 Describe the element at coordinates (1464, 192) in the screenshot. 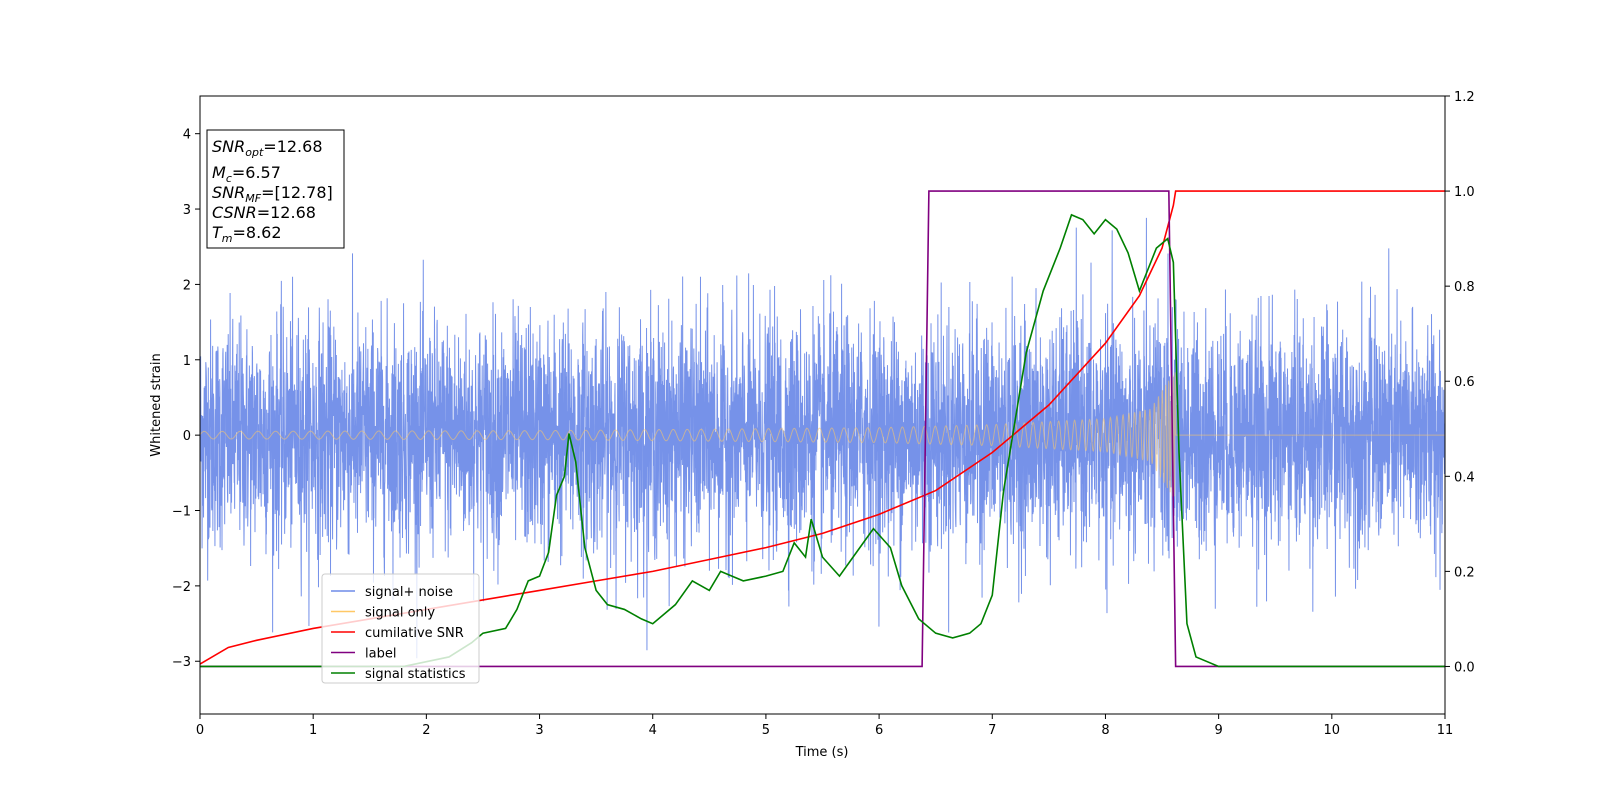

I see `y-right-tick-label: 1.0` at that location.